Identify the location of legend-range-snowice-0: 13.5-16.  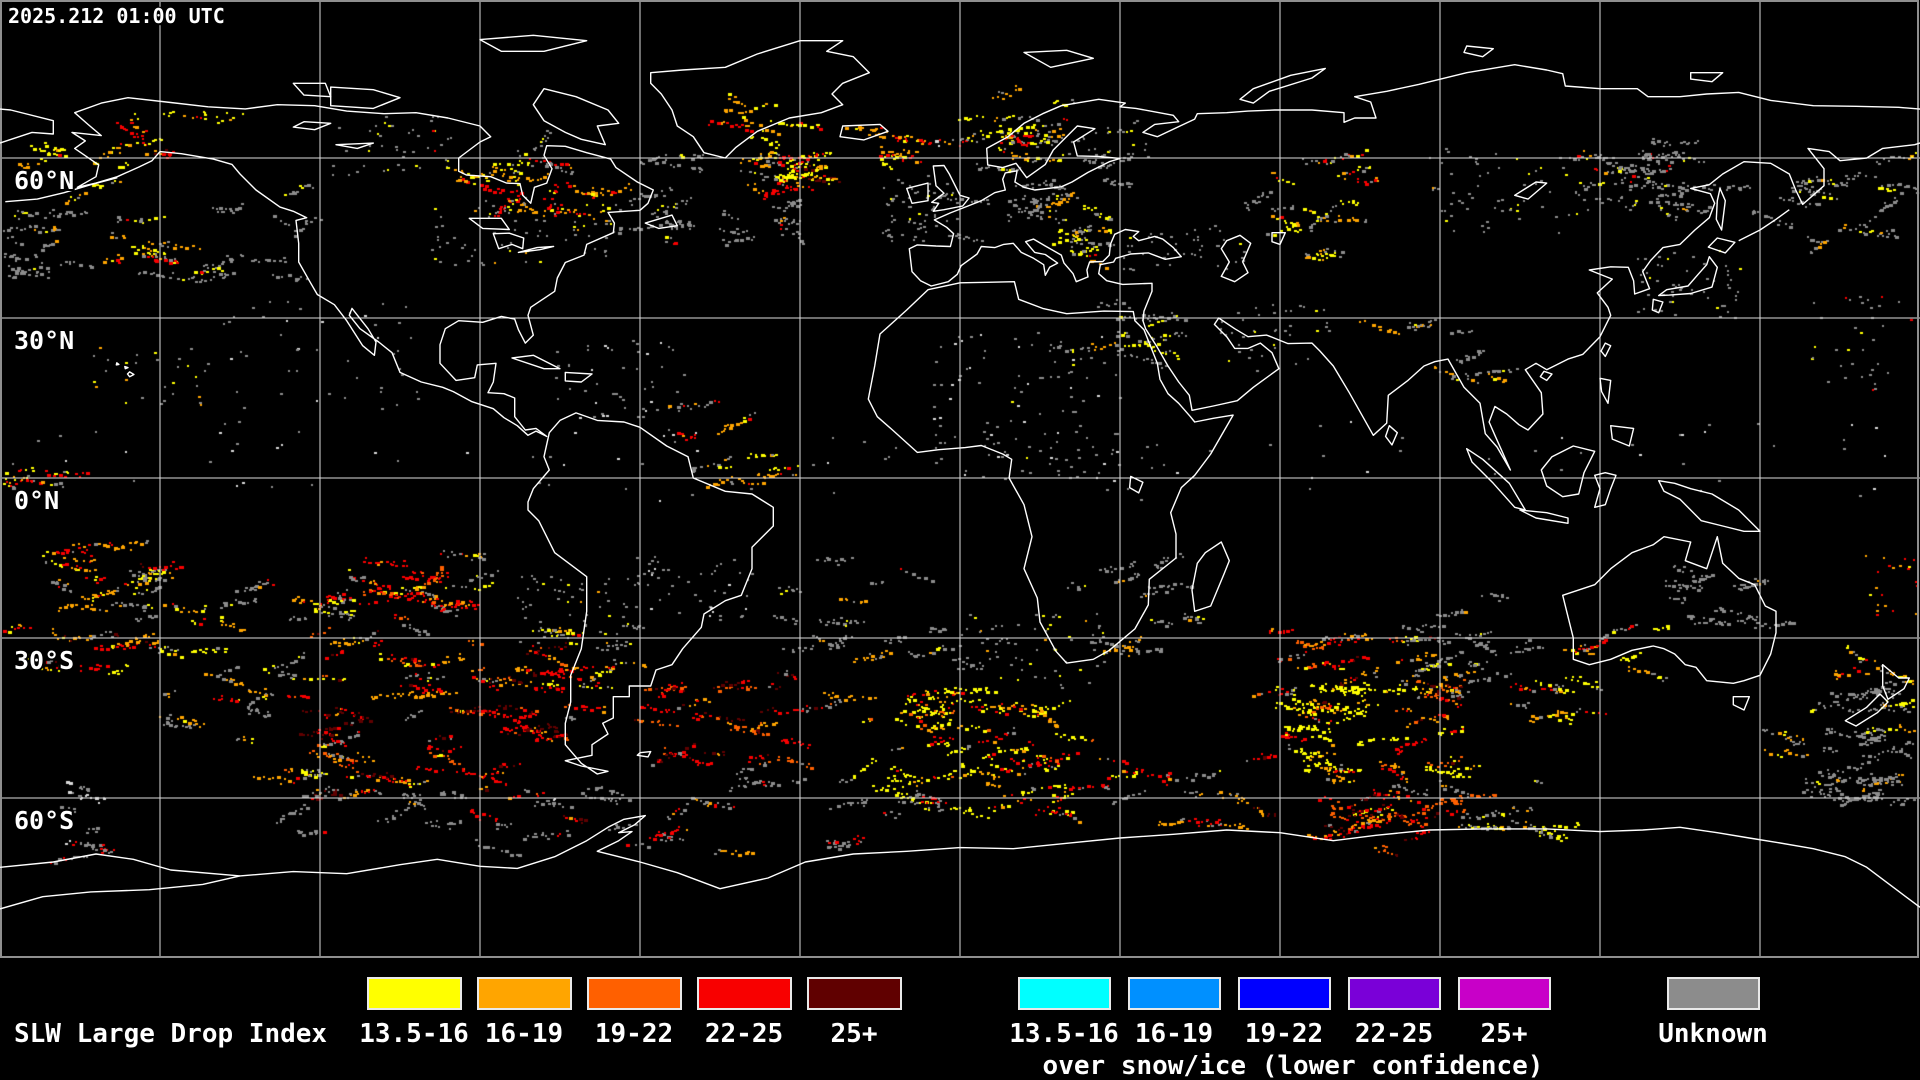
(1064, 1034).